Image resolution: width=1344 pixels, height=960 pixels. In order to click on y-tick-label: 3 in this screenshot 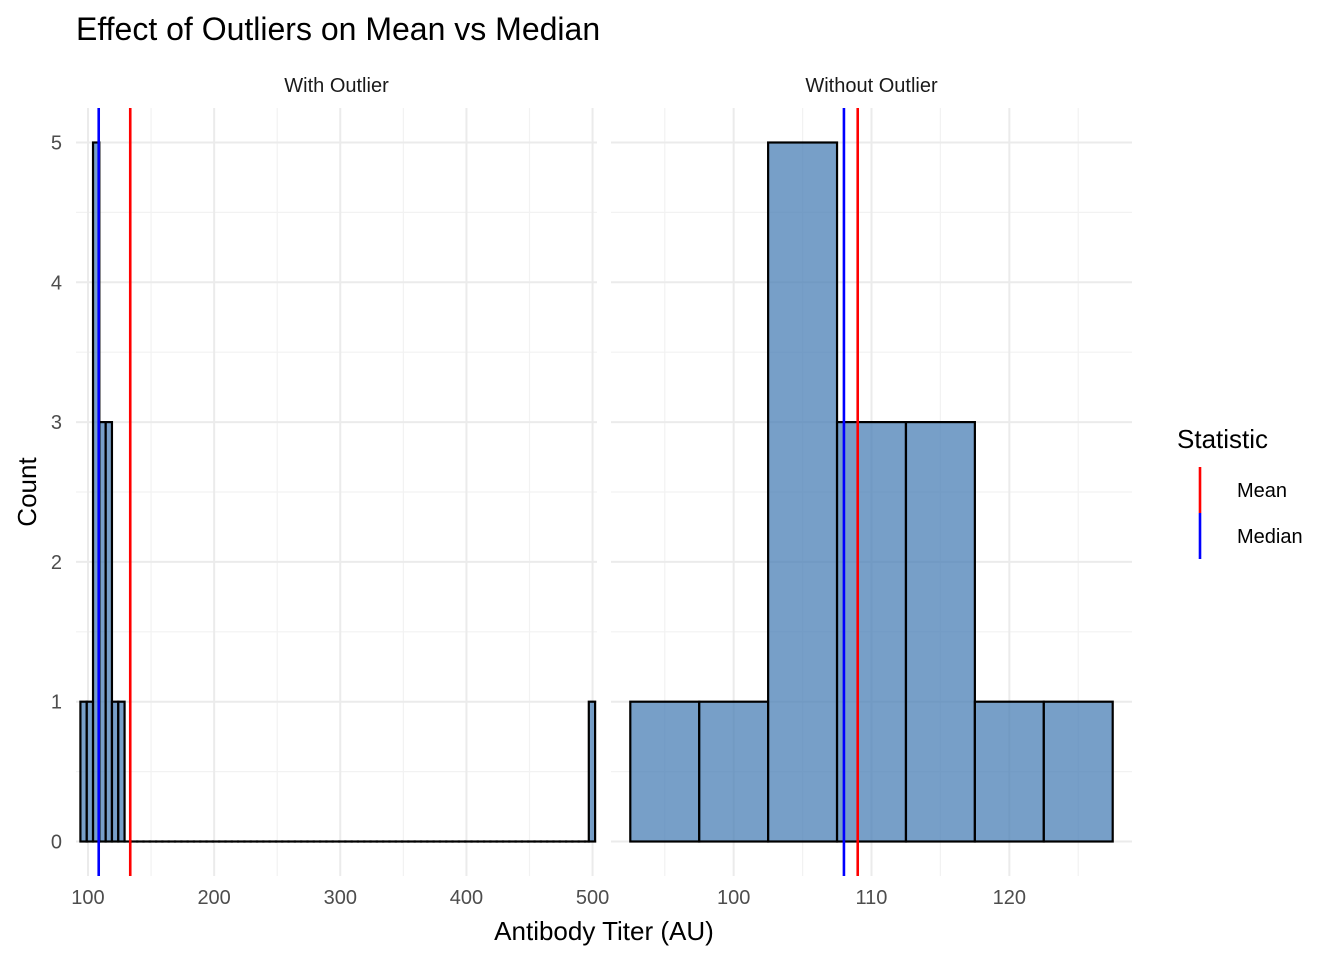, I will do `click(56, 423)`.